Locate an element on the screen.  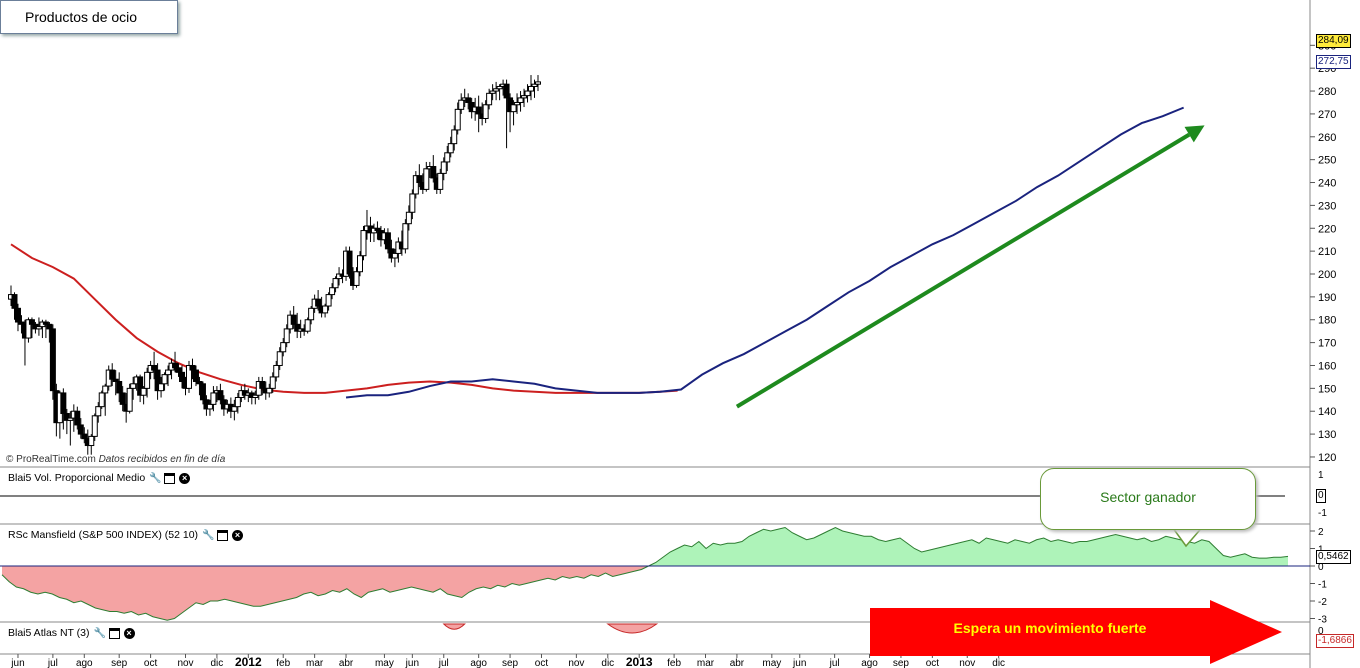
y-tick-label: 190 is located at coordinates (1327, 298).